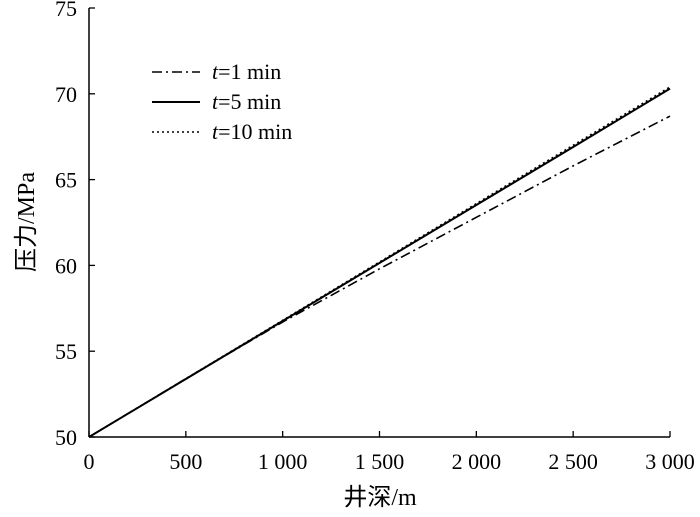 The height and width of the screenshot is (517, 700). I want to click on x-tick-label: 2 000, so click(477, 461).